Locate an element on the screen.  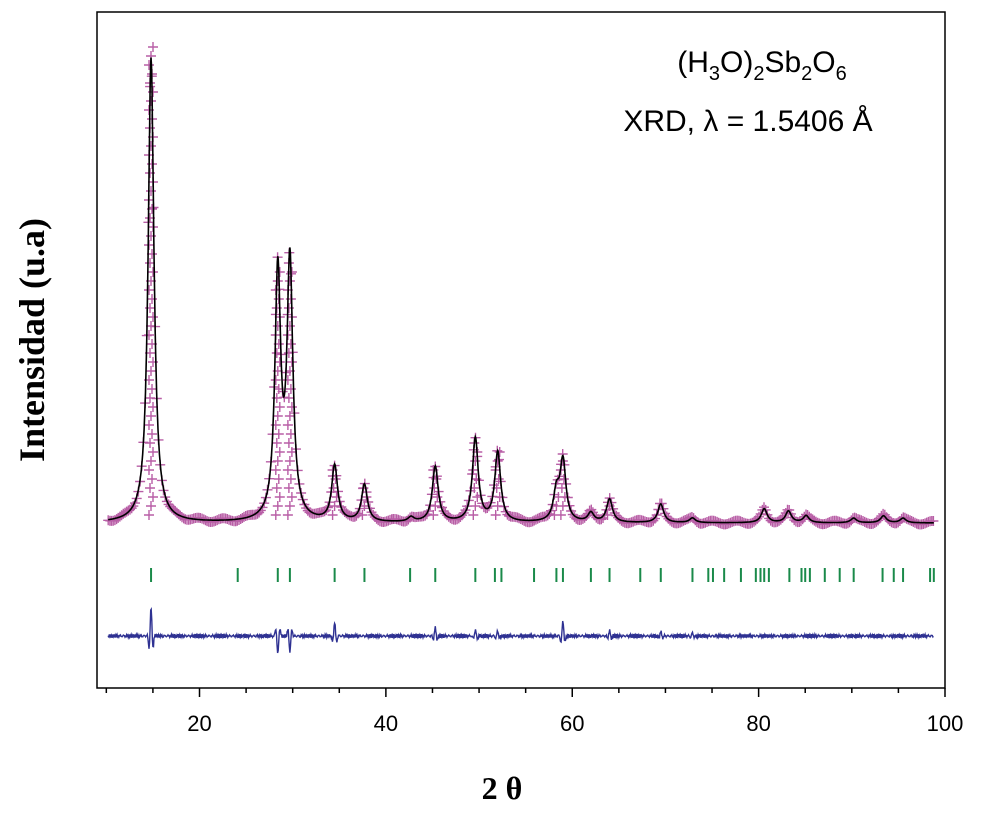
formula-part: O) is located at coordinates (736, 62).